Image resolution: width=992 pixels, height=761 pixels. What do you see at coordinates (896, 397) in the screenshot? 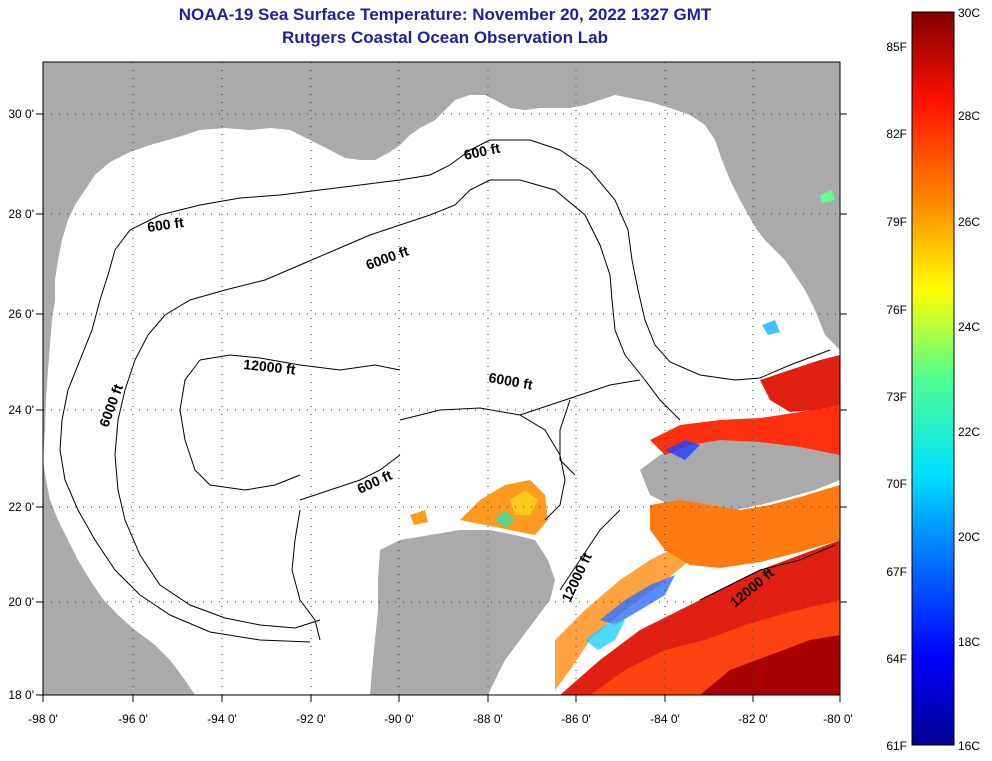
I see `colorbar-f-label: 73F` at bounding box center [896, 397].